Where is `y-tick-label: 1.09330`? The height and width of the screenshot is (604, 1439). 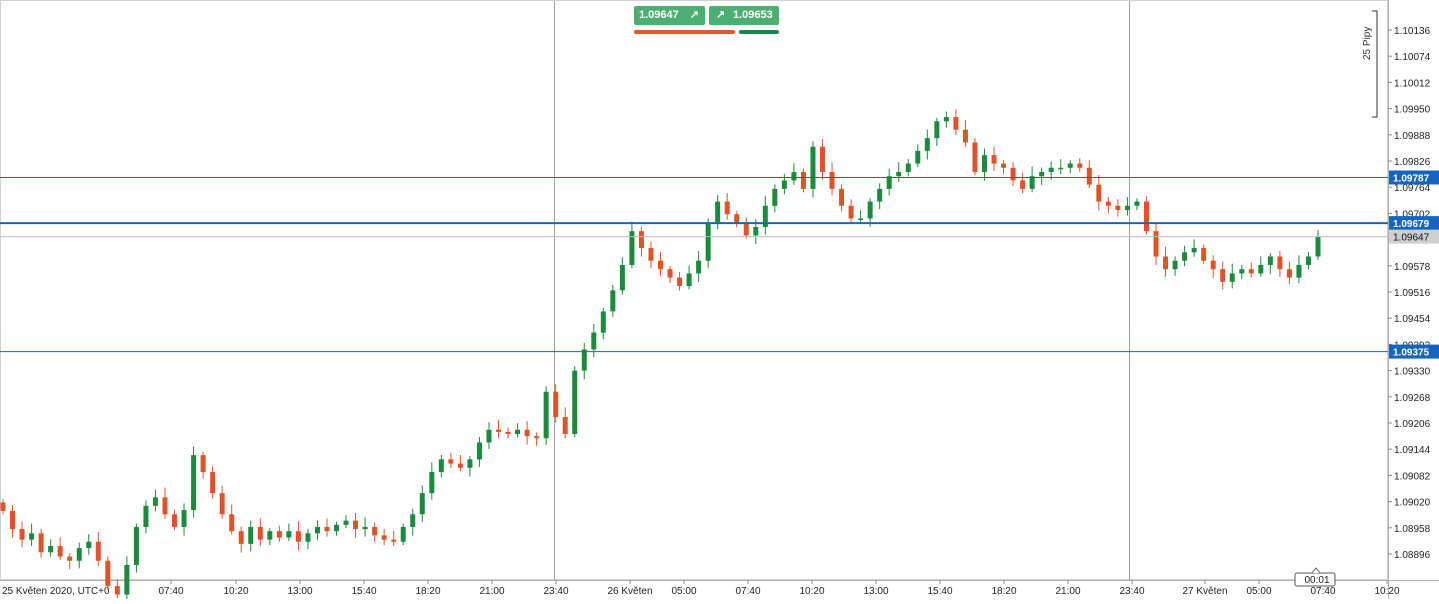
y-tick-label: 1.09330 is located at coordinates (1412, 372).